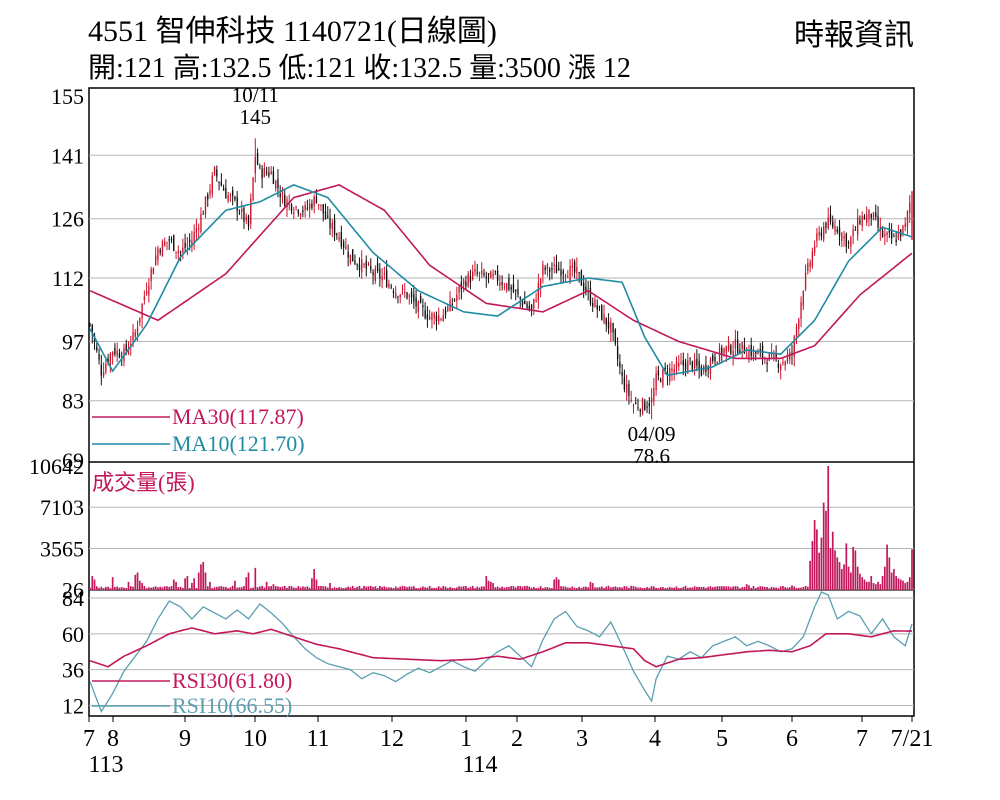 The height and width of the screenshot is (800, 1000). Describe the element at coordinates (73, 670) in the screenshot. I see `rsi-tick-label: 36` at that location.